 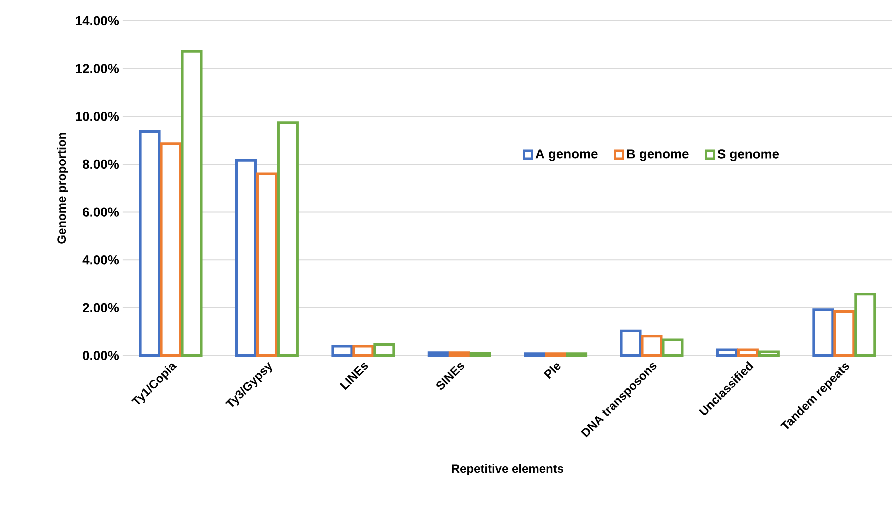 I want to click on y-tick-label: 4.00%, so click(x=101, y=260).